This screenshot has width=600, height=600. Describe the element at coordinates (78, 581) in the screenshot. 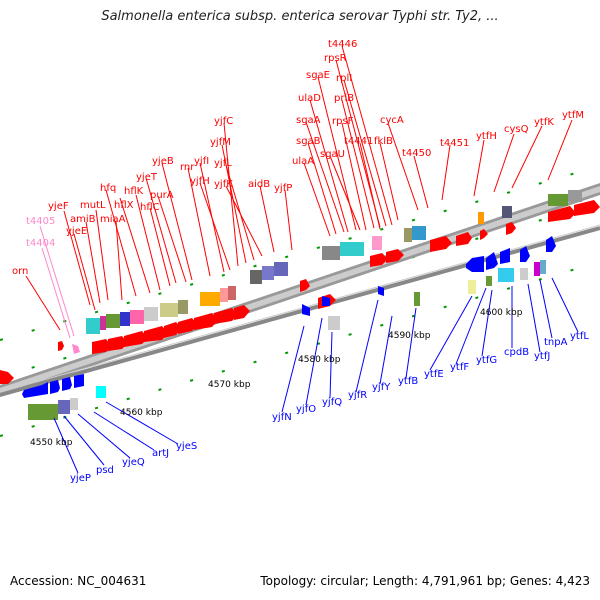

I see `accession-text: Accession: NC_004631` at that location.